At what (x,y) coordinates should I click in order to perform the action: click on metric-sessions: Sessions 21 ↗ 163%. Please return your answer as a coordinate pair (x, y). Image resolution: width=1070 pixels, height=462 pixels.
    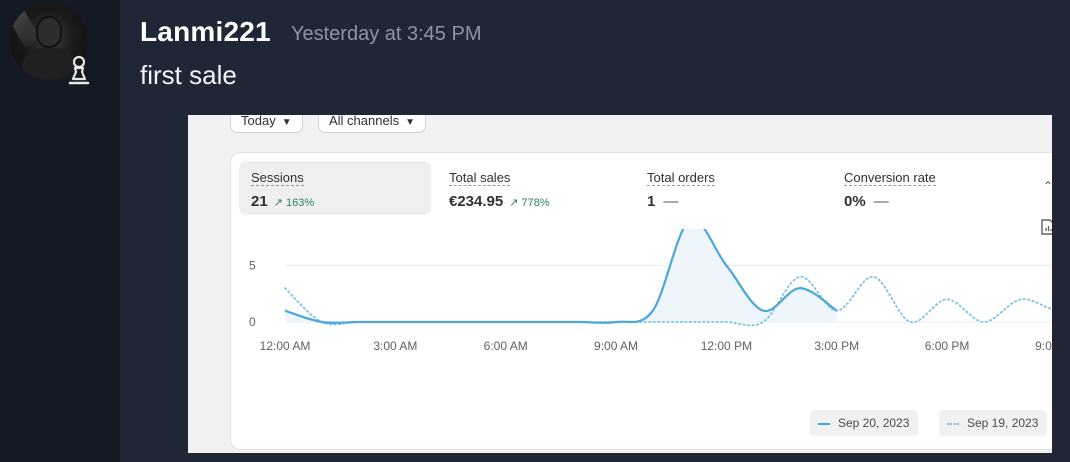
    Looking at the image, I should click on (335, 188).